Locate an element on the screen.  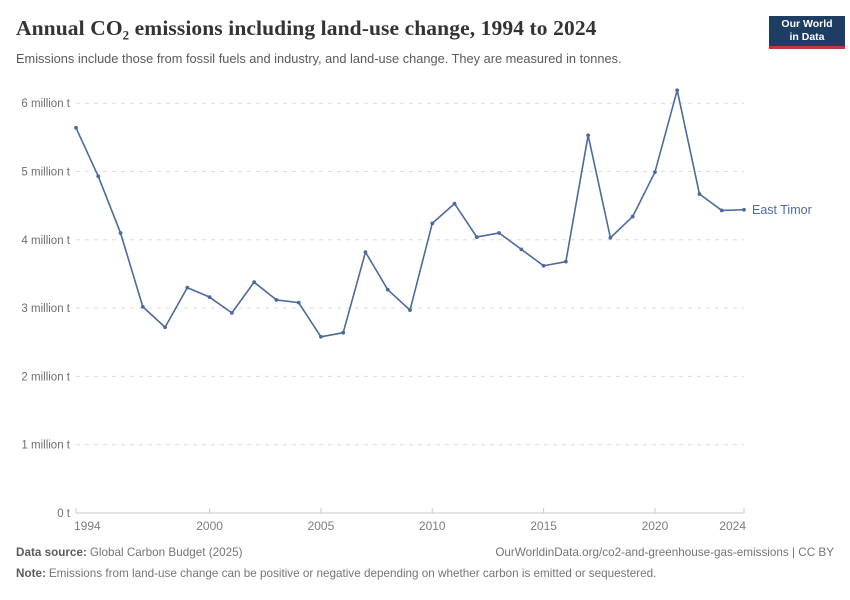
y-tick-label: 2 million t is located at coordinates (45, 377).